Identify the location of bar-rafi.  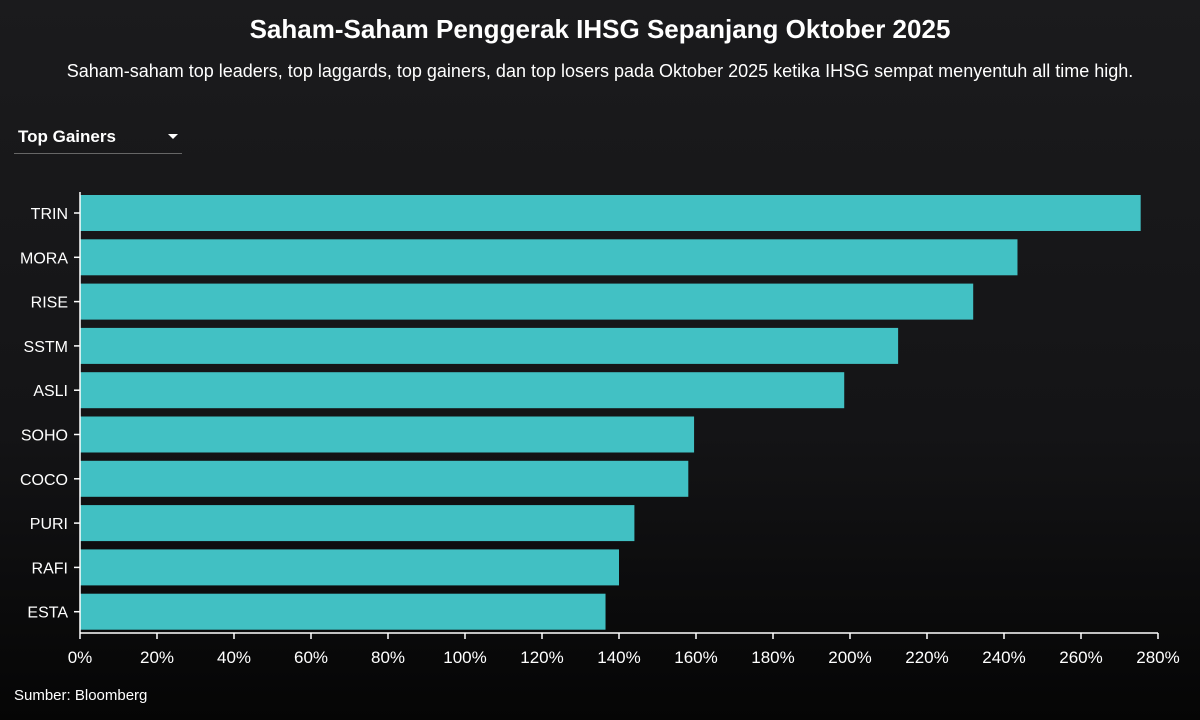
(349, 567).